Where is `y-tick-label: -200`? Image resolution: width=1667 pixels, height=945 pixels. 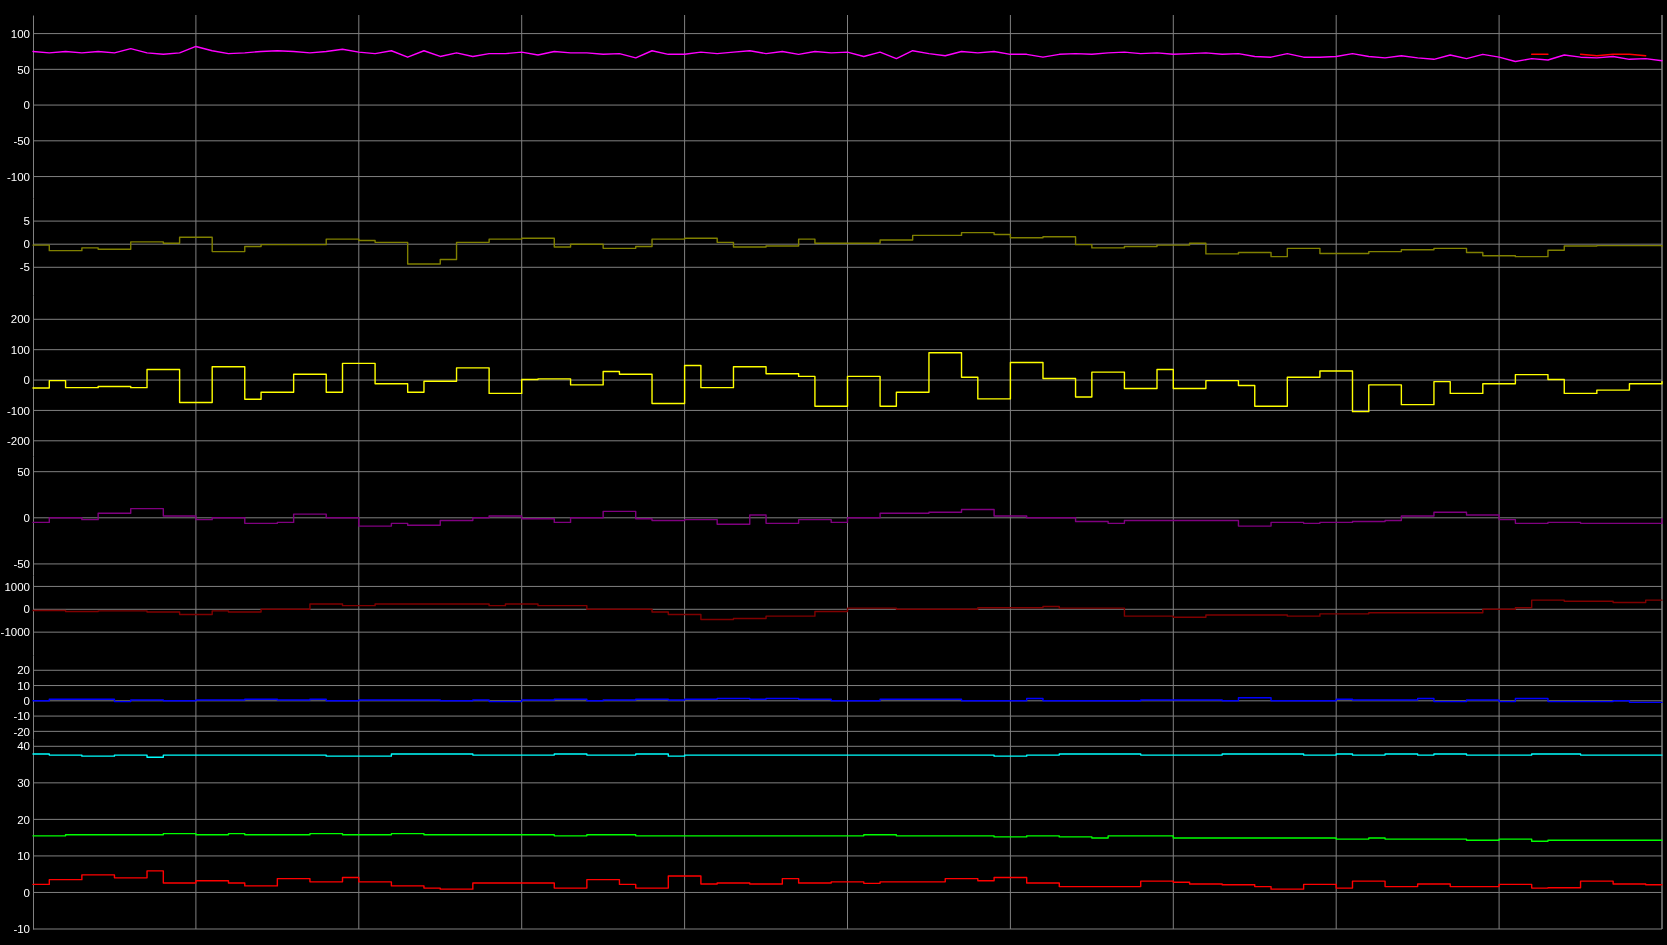 y-tick-label: -200 is located at coordinates (18, 440).